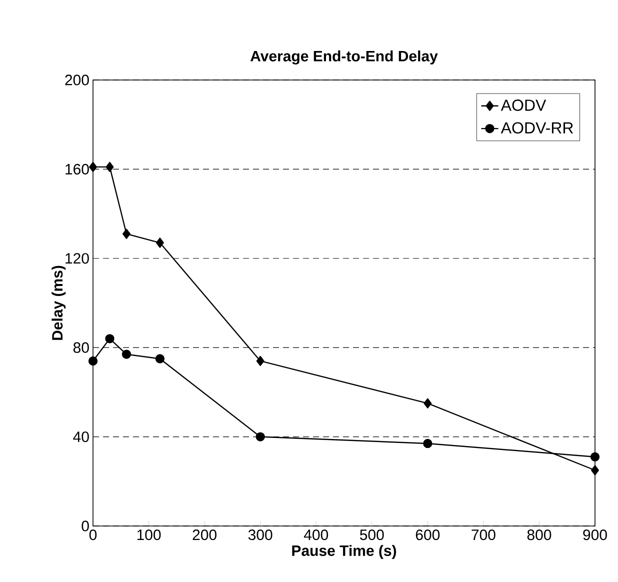 This screenshot has height=582, width=618. Describe the element at coordinates (77, 80) in the screenshot. I see `y-tick-label: 200` at that location.